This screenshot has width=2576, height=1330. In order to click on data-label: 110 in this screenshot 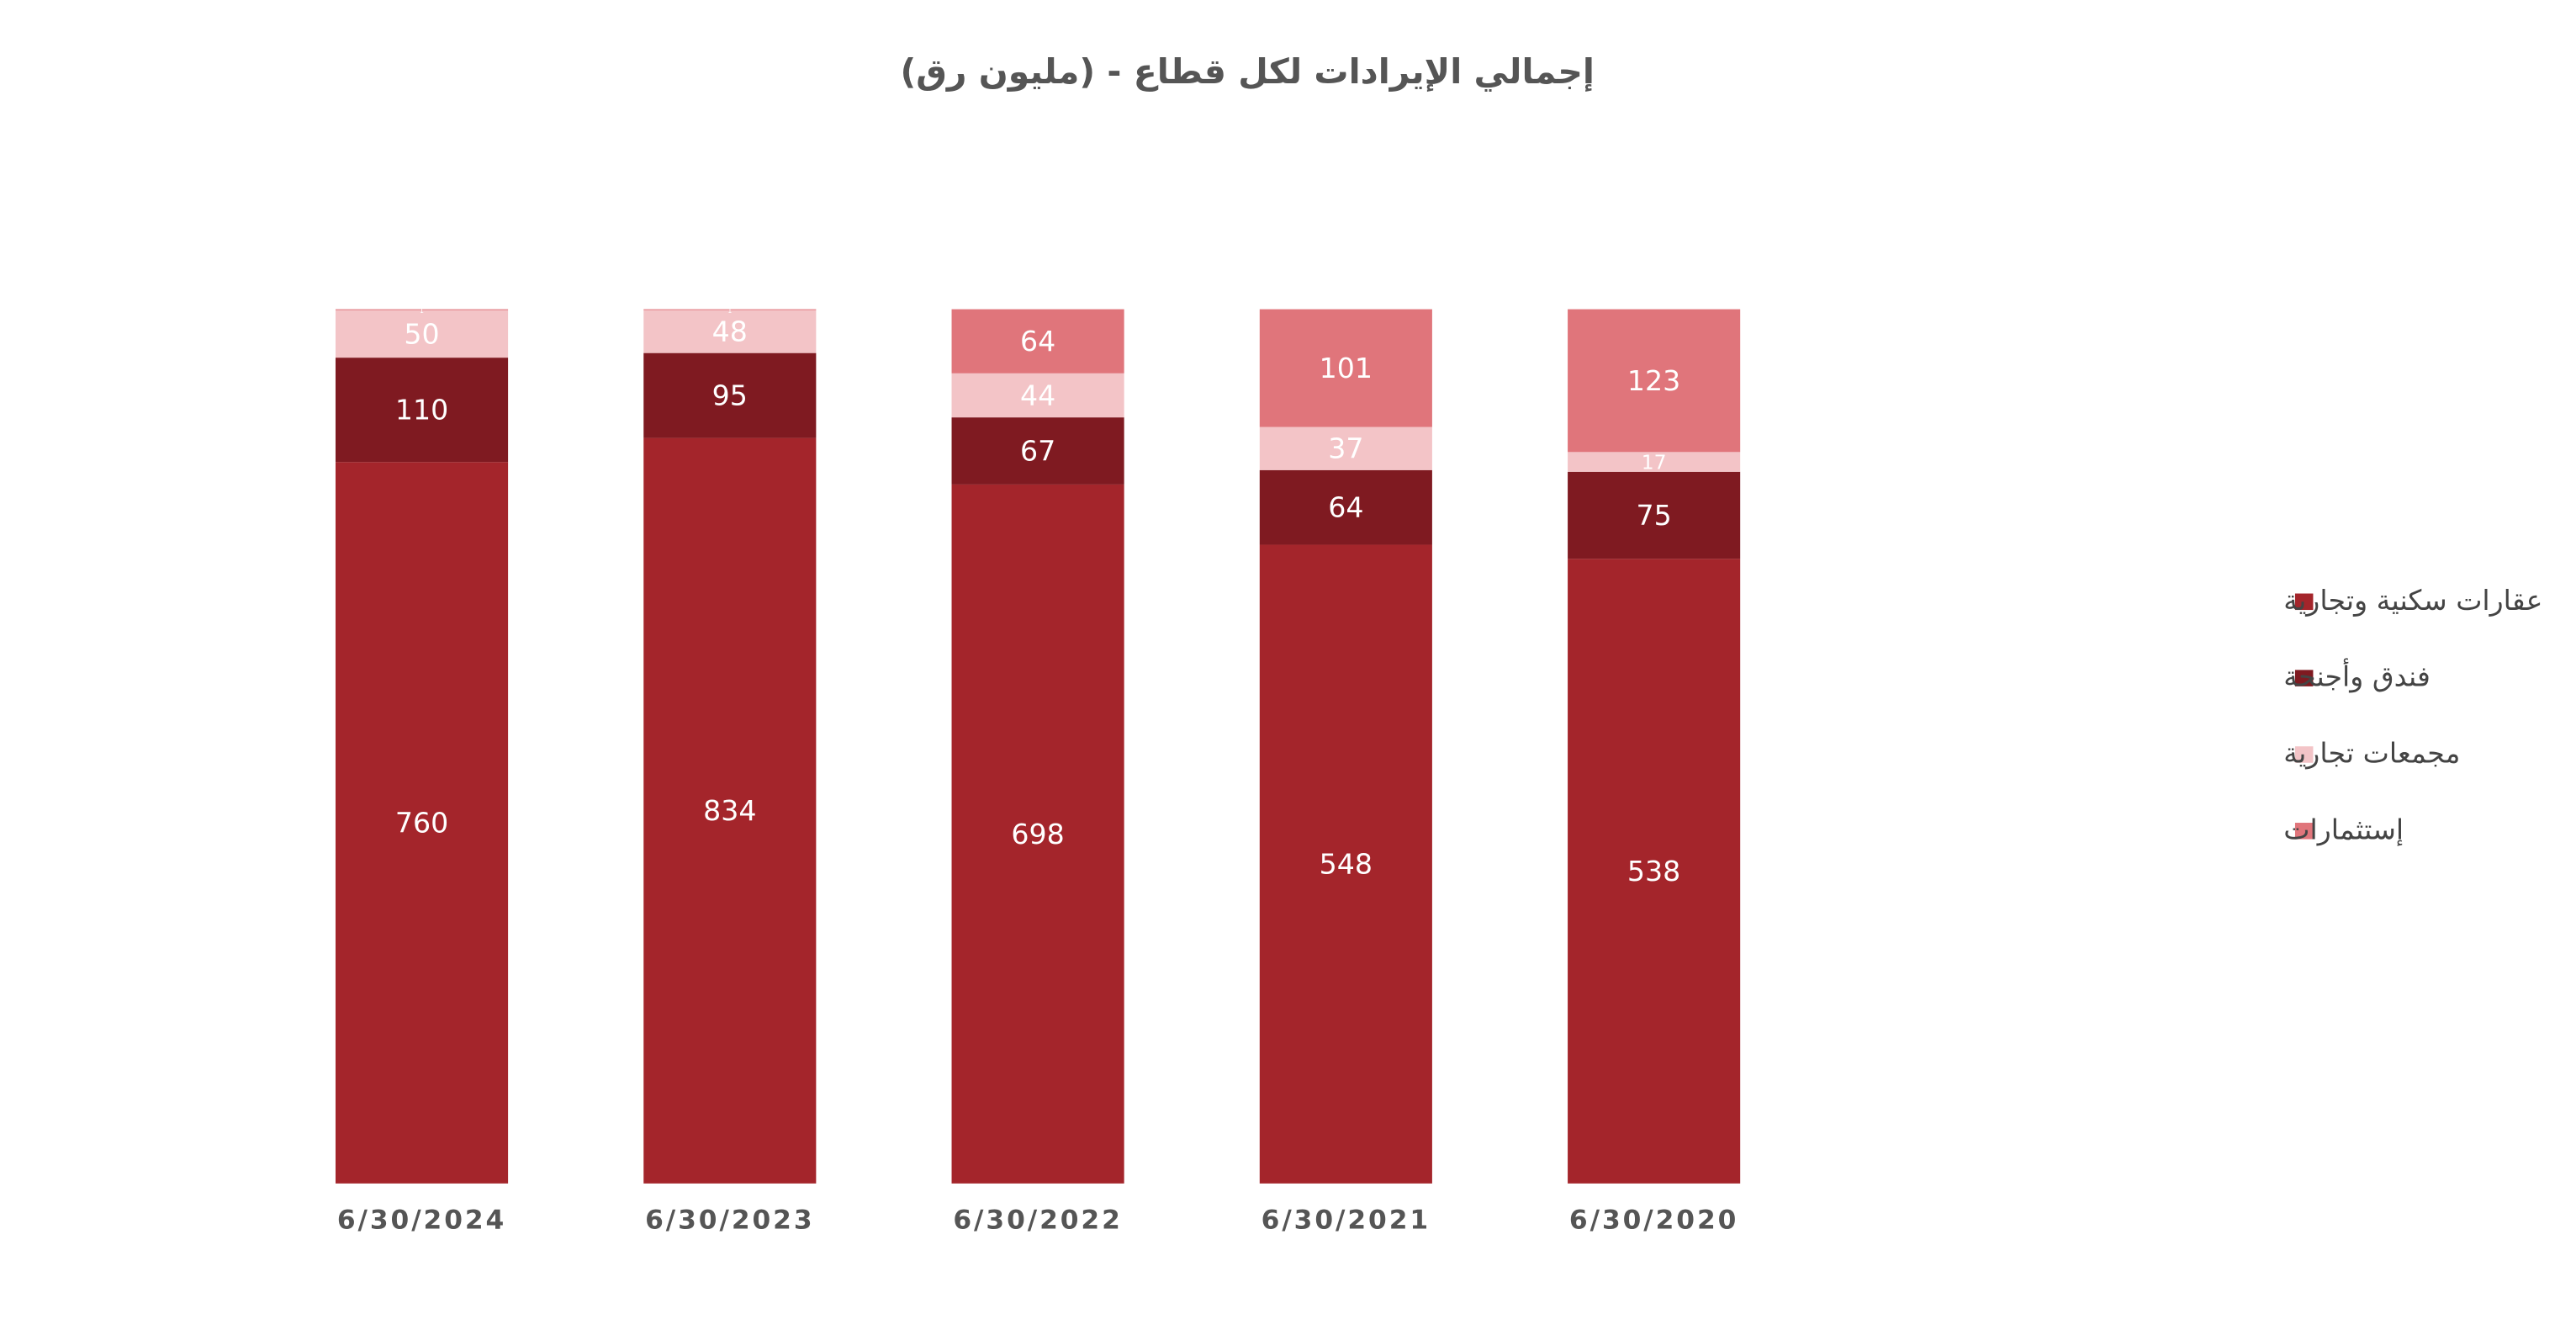, I will do `click(421, 410)`.